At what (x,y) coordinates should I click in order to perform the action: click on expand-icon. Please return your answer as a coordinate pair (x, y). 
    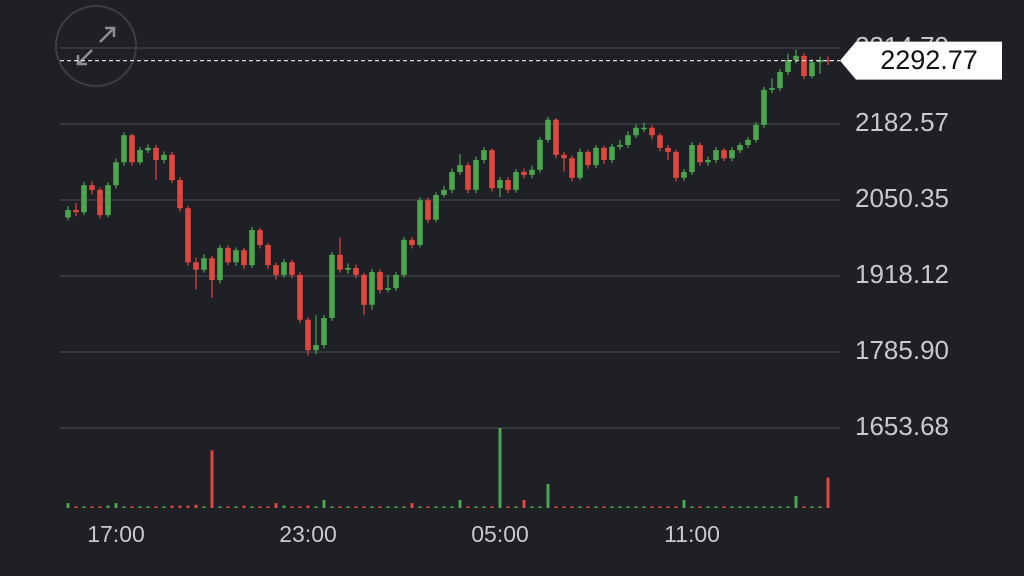
    Looking at the image, I should click on (96, 46).